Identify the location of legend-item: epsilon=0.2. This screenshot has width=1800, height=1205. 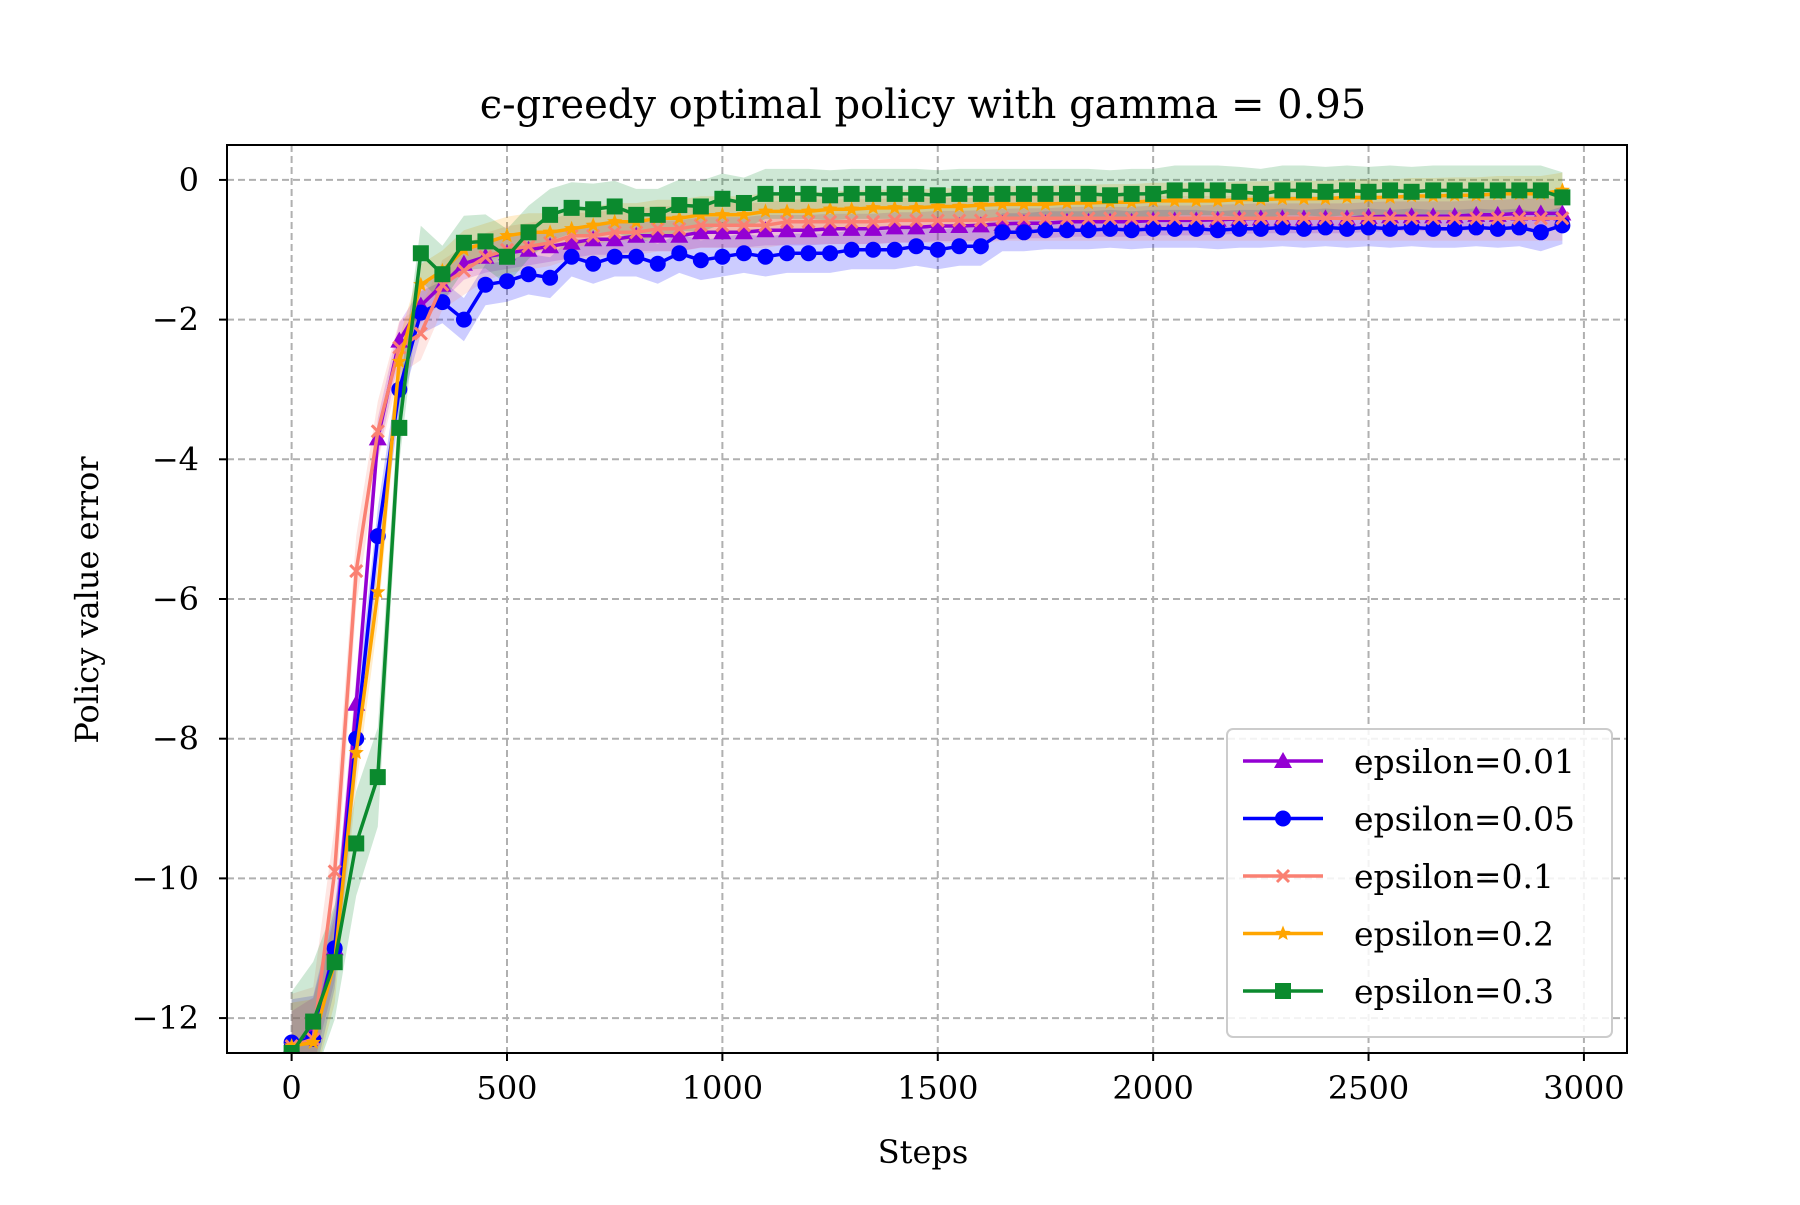
(1398, 934).